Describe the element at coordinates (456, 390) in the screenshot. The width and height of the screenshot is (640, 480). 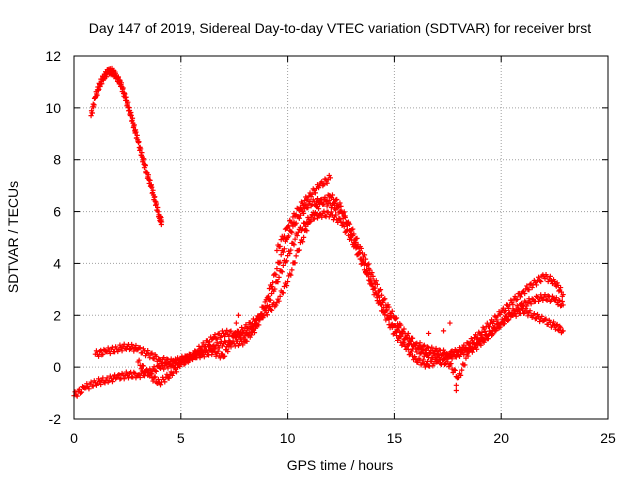
I see `data-point-isolated-points` at that location.